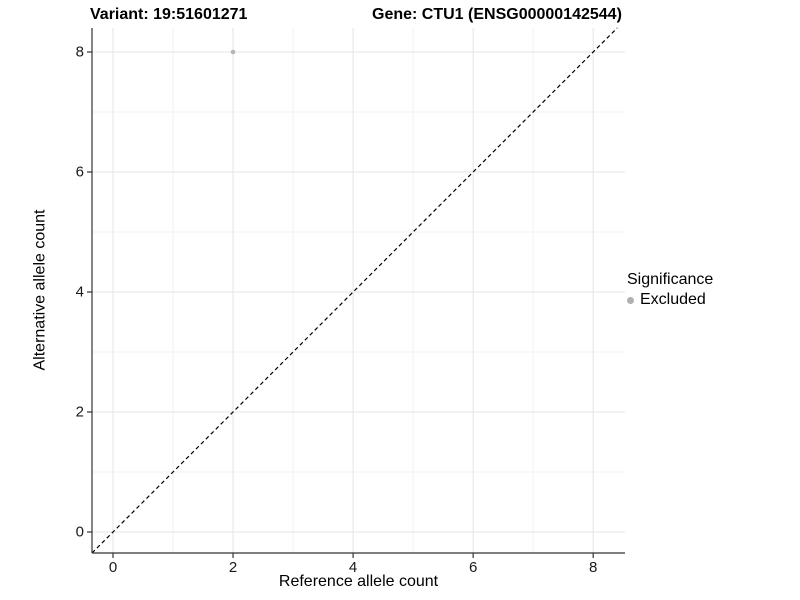  Describe the element at coordinates (79, 172) in the screenshot. I see `y-tick-label: 6` at that location.